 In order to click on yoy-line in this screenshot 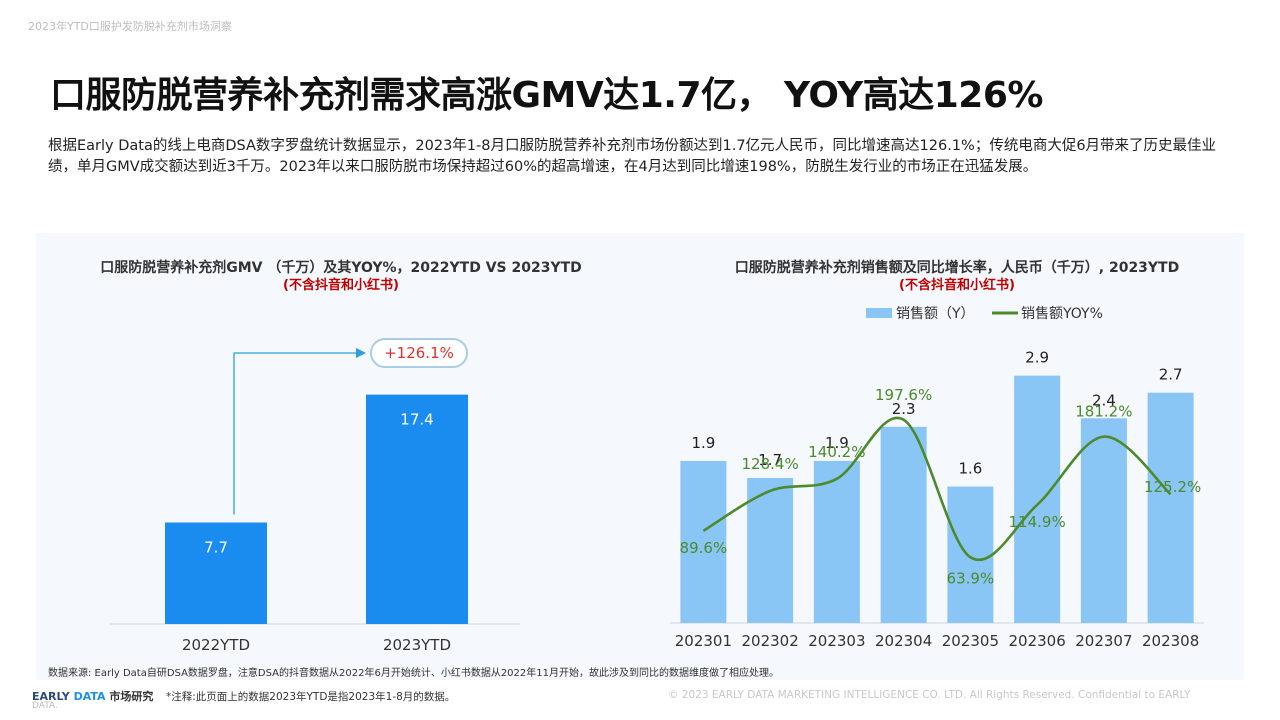, I will do `click(937, 489)`.